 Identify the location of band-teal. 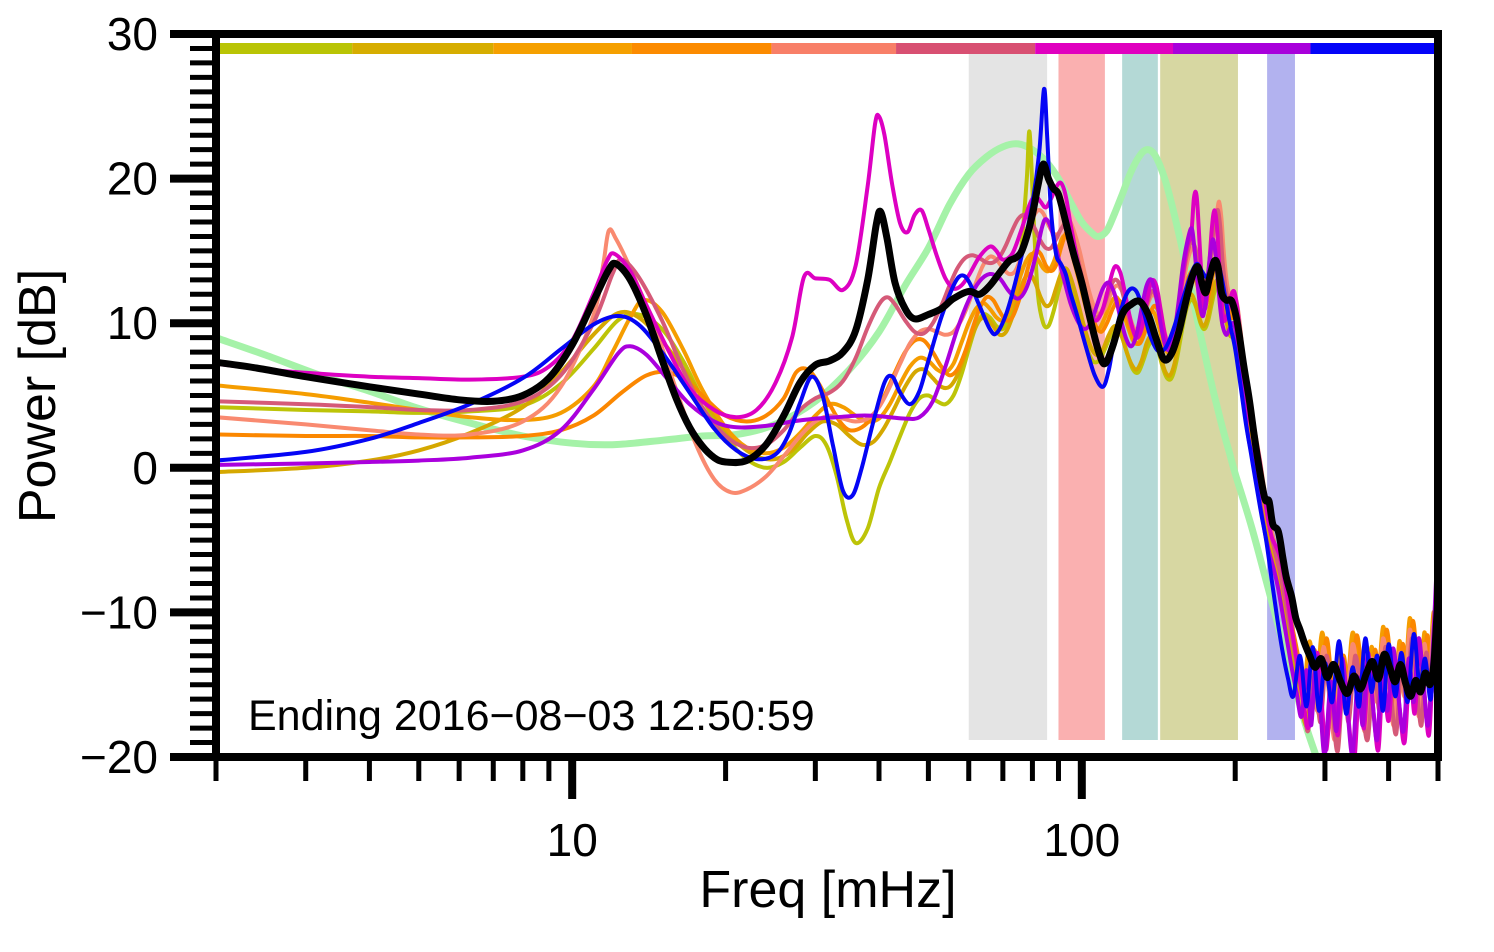
(1140, 397).